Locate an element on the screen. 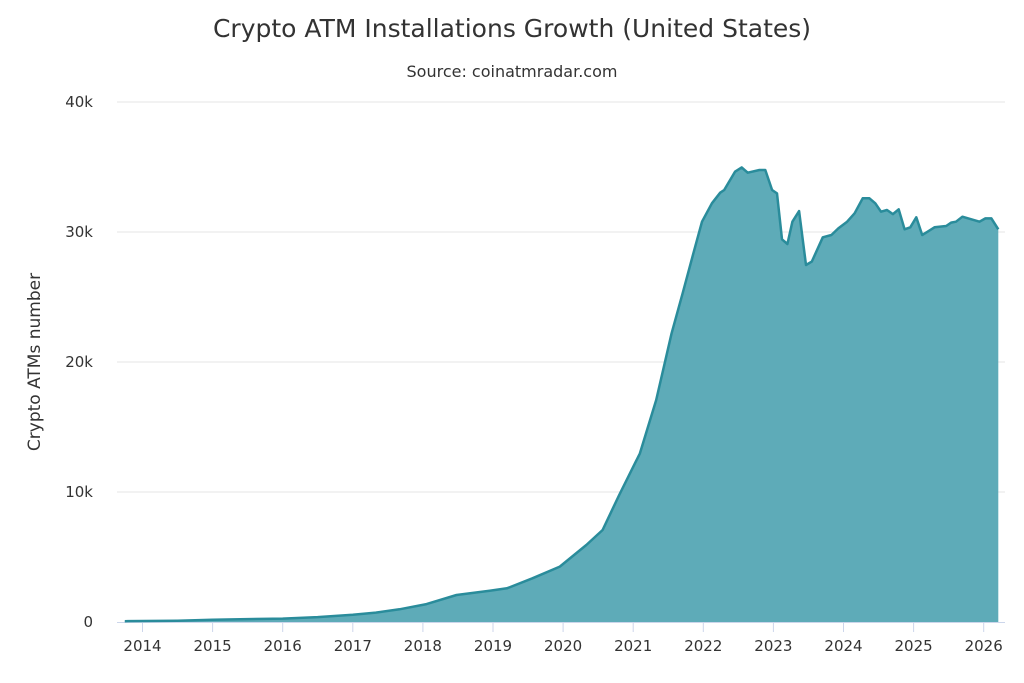 Image resolution: width=1024 pixels, height=683 pixels. x-tick-label: 2018 is located at coordinates (423, 646).